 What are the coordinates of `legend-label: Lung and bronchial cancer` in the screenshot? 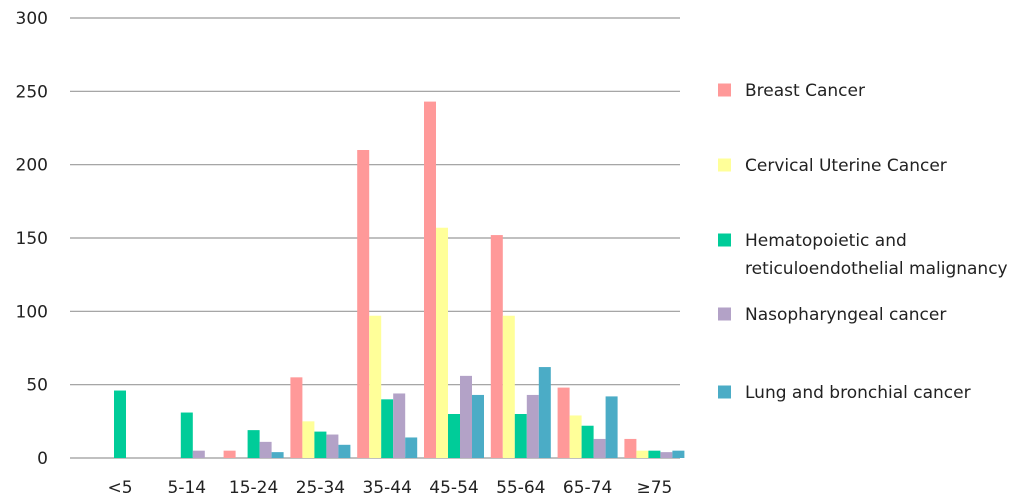 It's located at (858, 393).